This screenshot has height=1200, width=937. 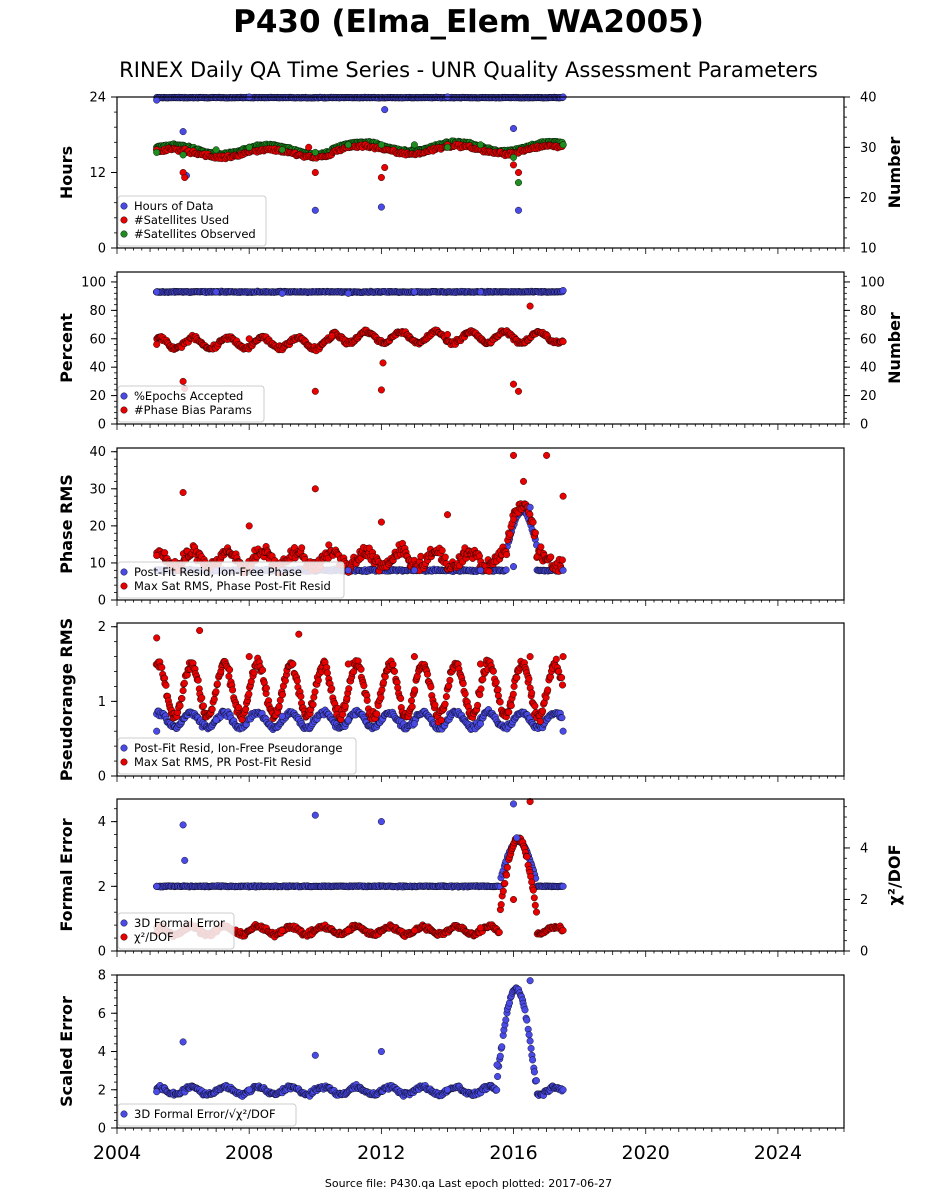 What do you see at coordinates (468, 22) in the screenshot?
I see `chart-title: P430 (Elma_Elem_WA2005)` at bounding box center [468, 22].